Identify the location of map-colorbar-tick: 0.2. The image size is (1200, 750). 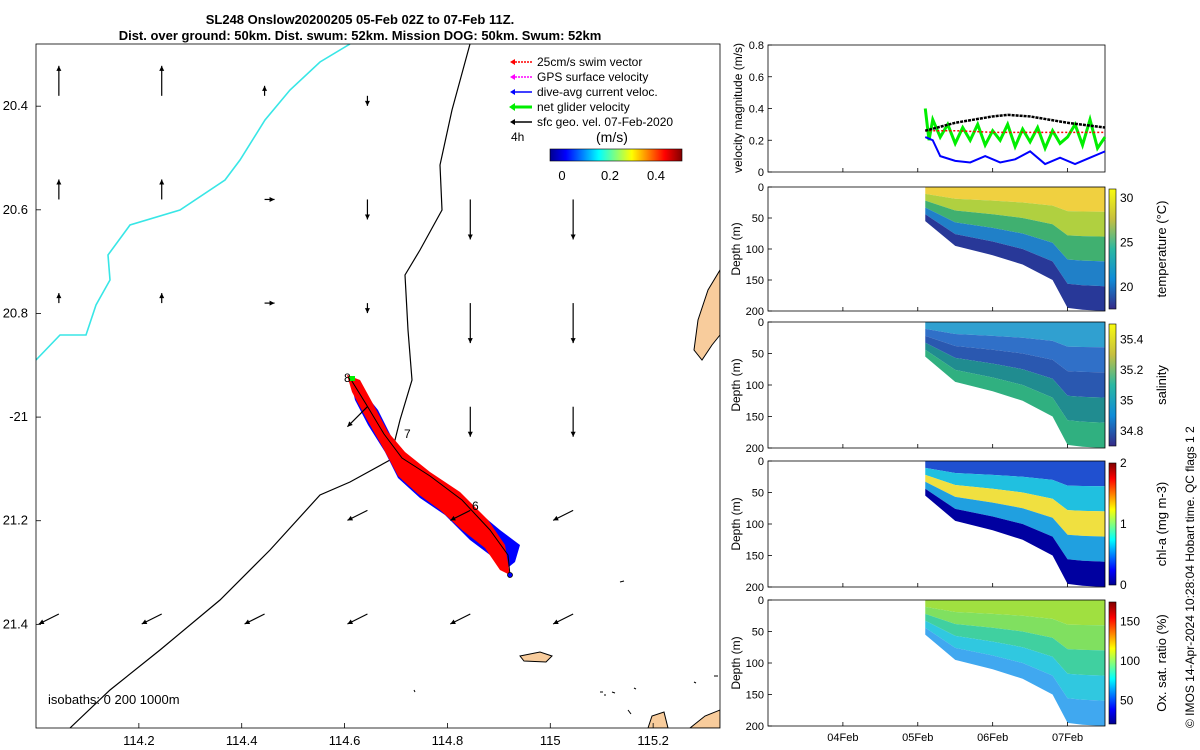
(610, 175).